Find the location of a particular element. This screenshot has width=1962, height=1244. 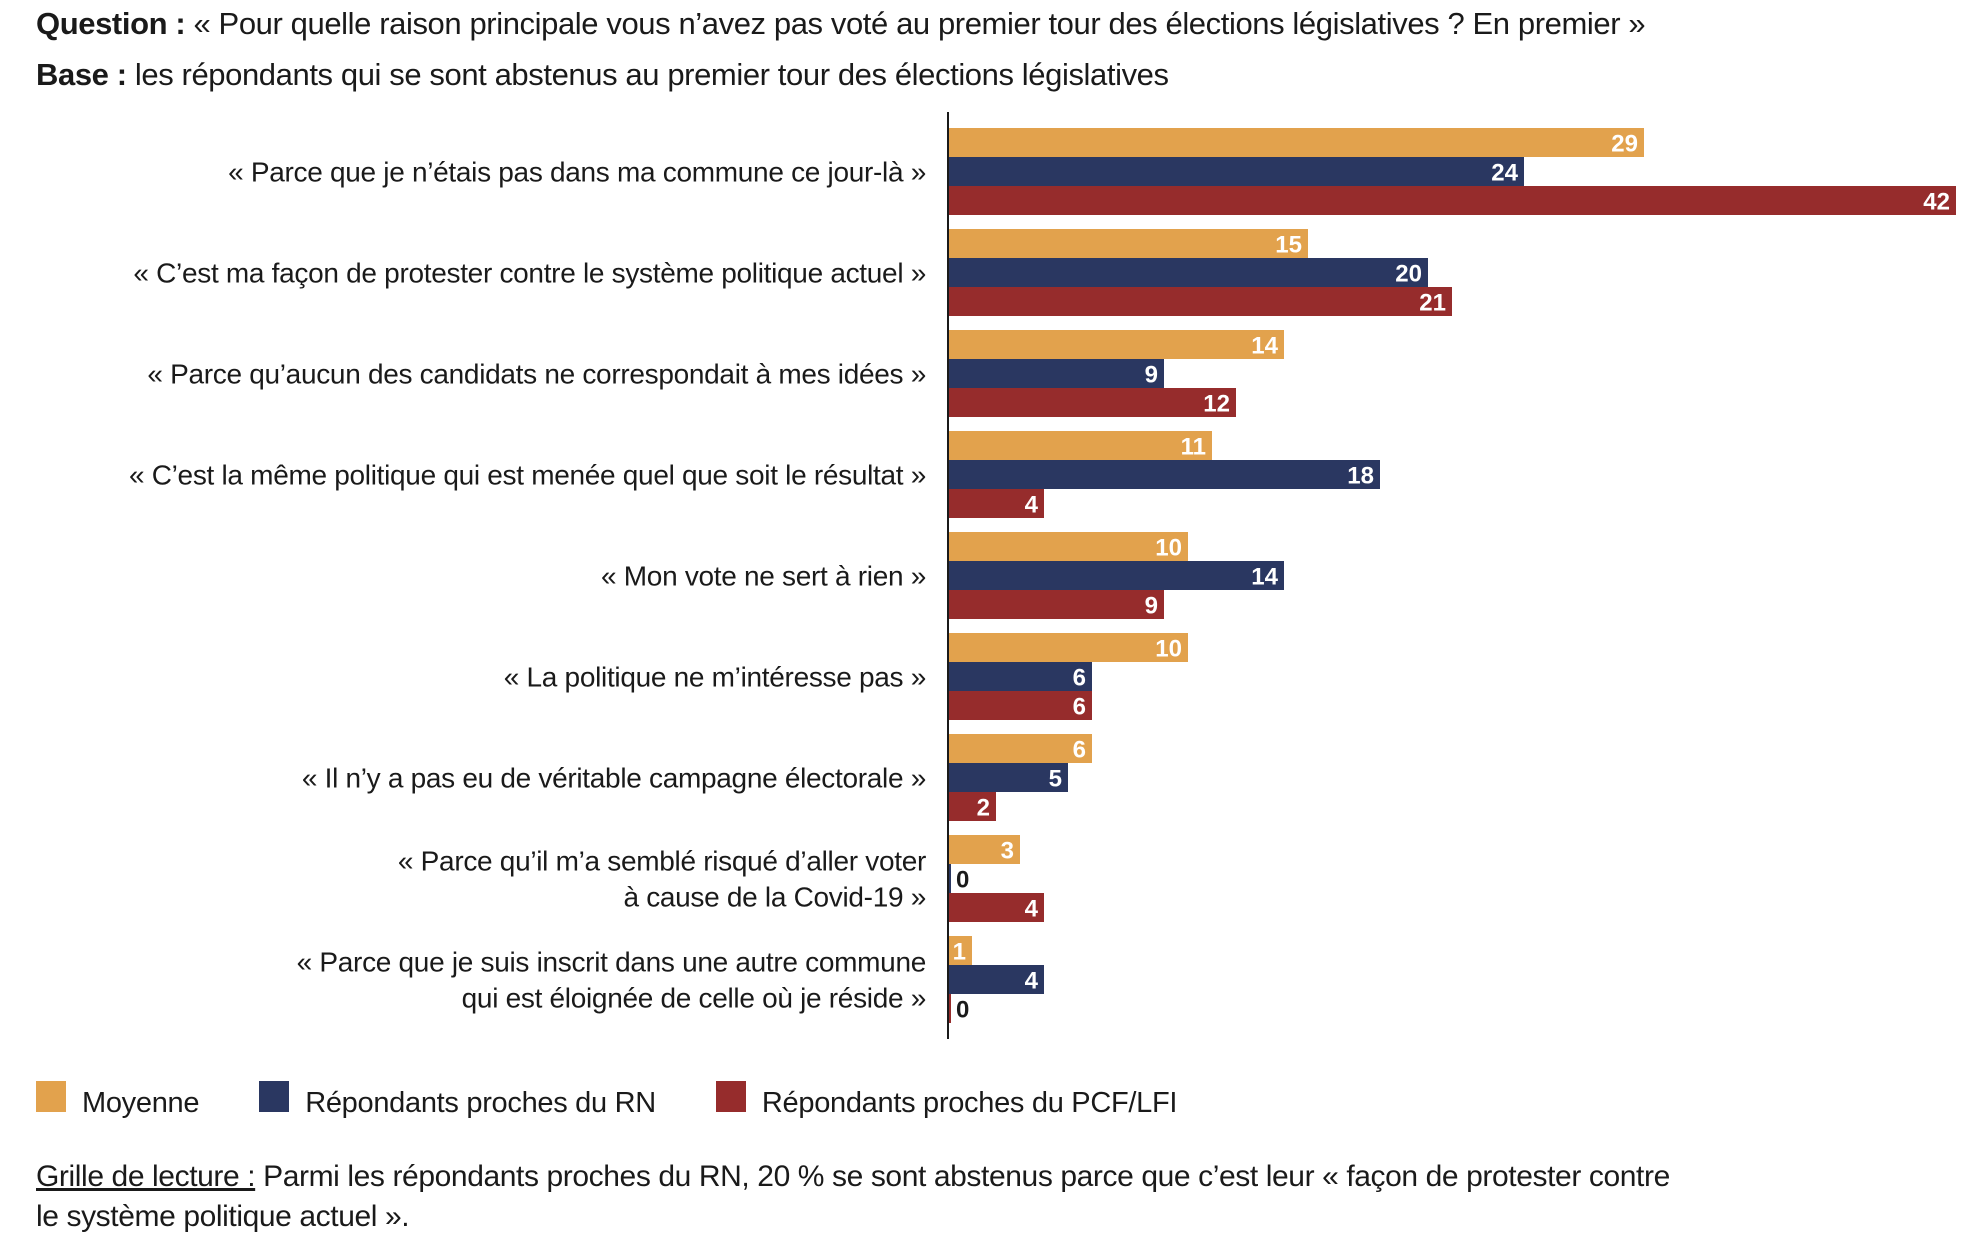

reading-guide-text2: le système politique actuel ». is located at coordinates (223, 1216).